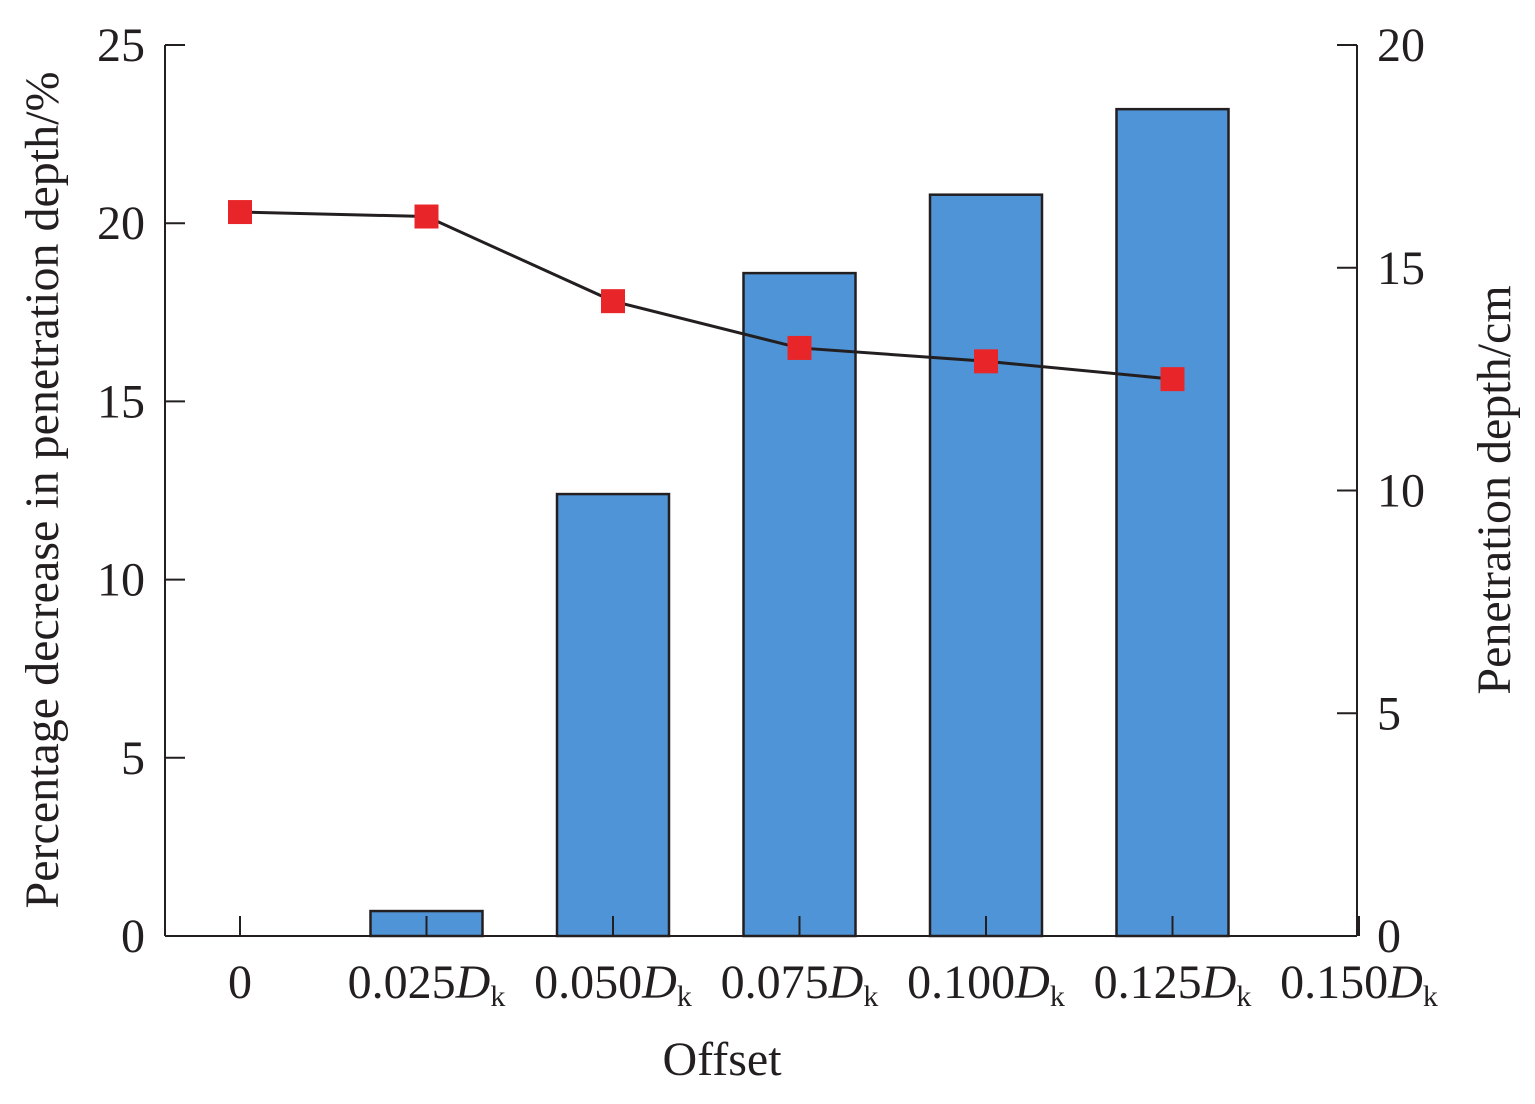  Describe the element at coordinates (1401, 268) in the screenshot. I see `y-right-tick-label: 15` at that location.